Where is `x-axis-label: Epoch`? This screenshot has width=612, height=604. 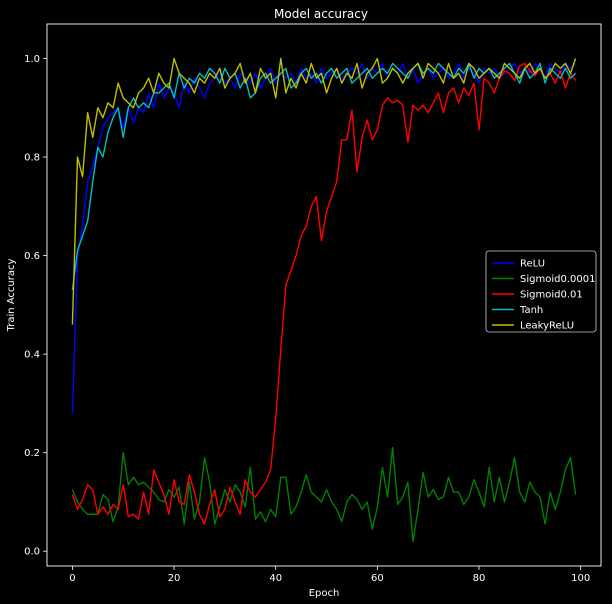 x-axis-label: Epoch is located at coordinates (324, 593).